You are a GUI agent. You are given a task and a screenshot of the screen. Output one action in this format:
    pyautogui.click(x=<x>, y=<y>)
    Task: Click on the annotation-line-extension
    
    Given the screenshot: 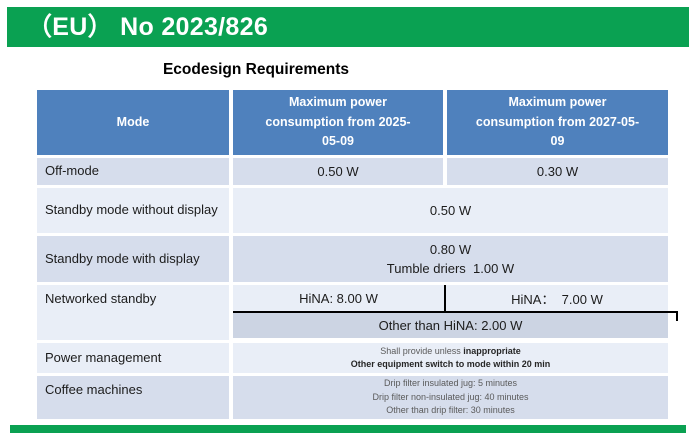 What is the action you would take?
    pyautogui.click(x=673, y=312)
    